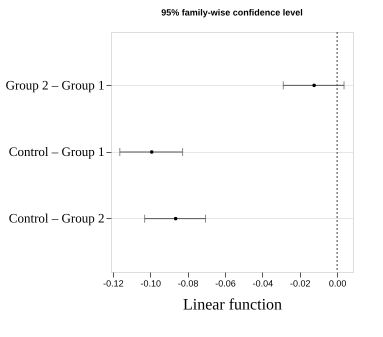 The width and height of the screenshot is (383, 337). I want to click on x-tick-label: -0.12, so click(113, 283).